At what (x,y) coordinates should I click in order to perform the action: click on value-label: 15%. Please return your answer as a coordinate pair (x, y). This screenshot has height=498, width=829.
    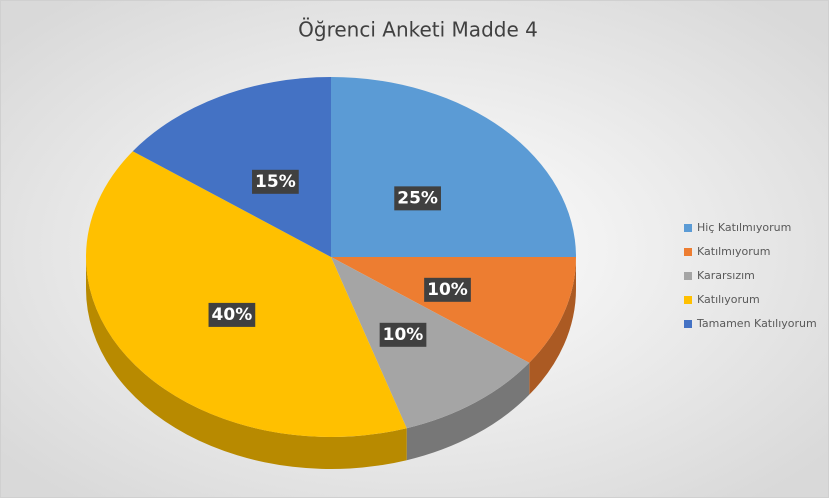
    Looking at the image, I should click on (275, 182).